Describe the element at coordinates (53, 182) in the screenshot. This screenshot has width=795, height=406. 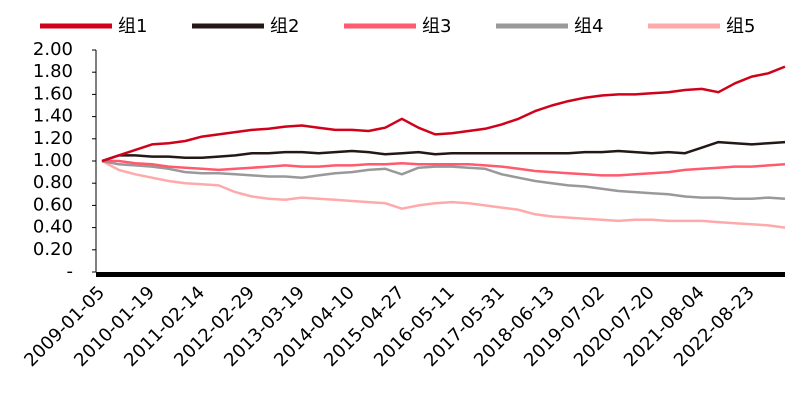
I see `y-tick-label: 0.80` at that location.